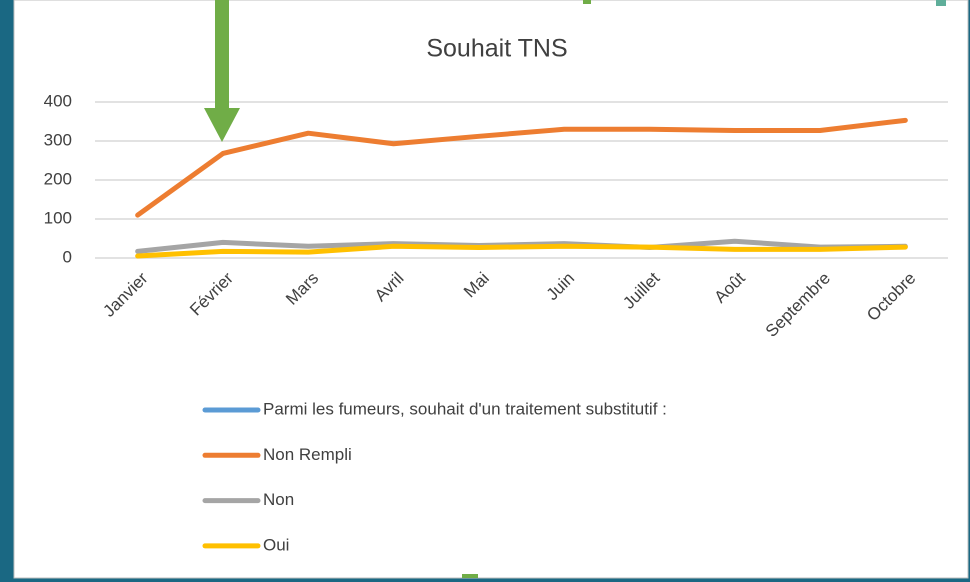  Describe the element at coordinates (278, 499) in the screenshot. I see `legend-label: Non` at that location.